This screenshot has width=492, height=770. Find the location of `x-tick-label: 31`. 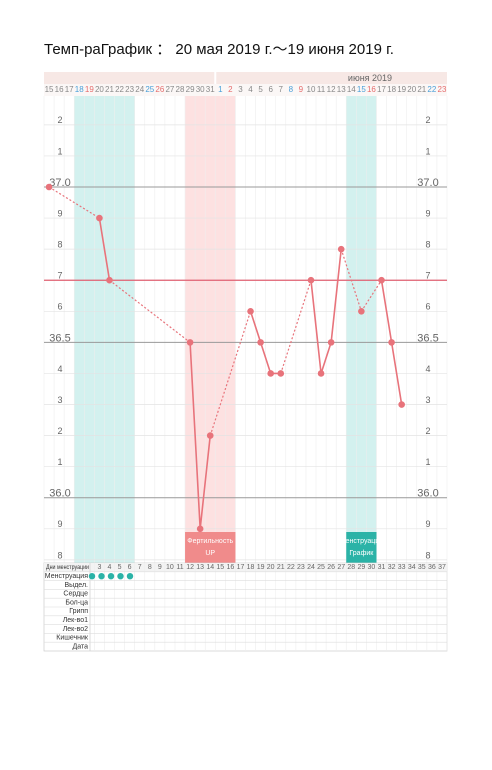

x-tick-label: 31 is located at coordinates (210, 89).